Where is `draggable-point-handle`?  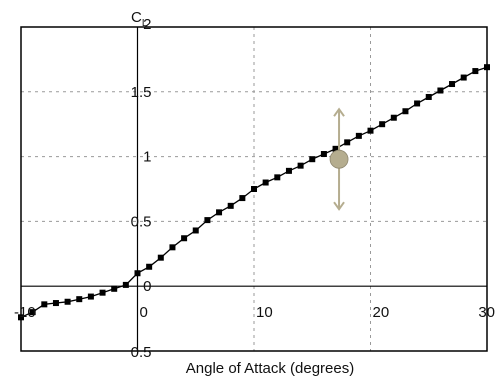
draggable-point-handle is located at coordinates (339, 159).